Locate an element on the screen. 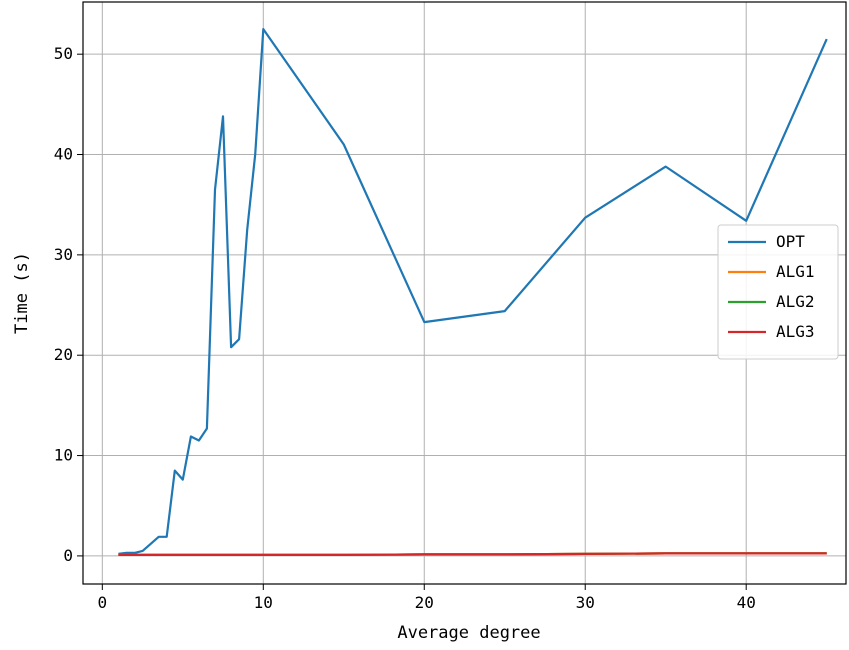 The image size is (849, 650). x-tick-label: 10 is located at coordinates (263, 602).